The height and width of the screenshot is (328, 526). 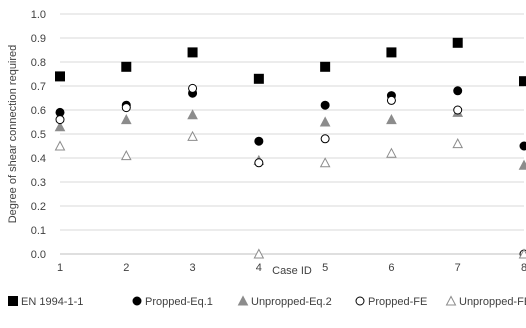 I want to click on legend-label: EN 1994-1-1, so click(x=52, y=302).